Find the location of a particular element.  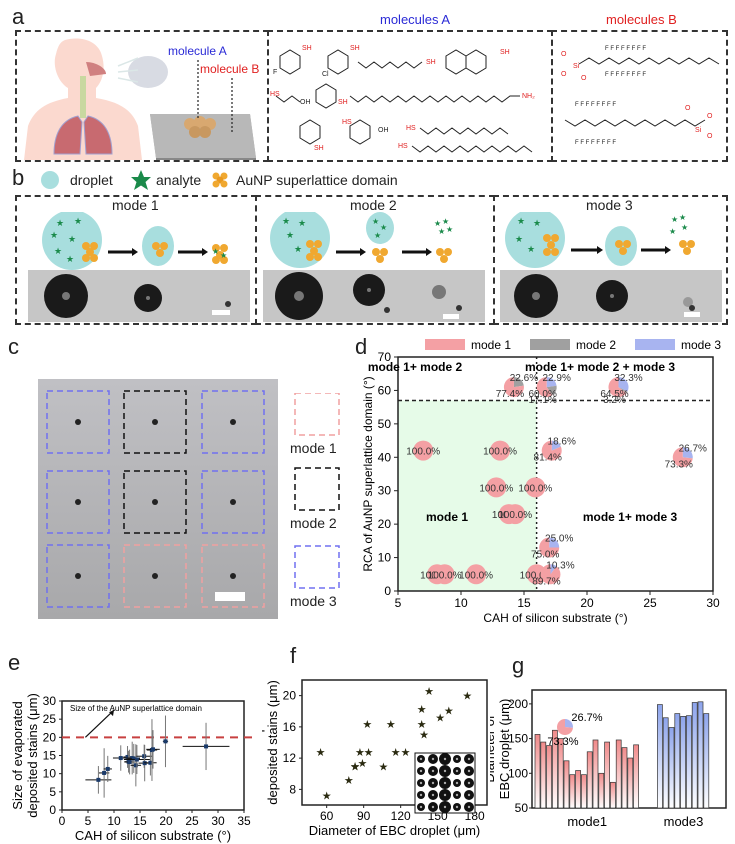

x-tick-label: 120 is located at coordinates (401, 816).